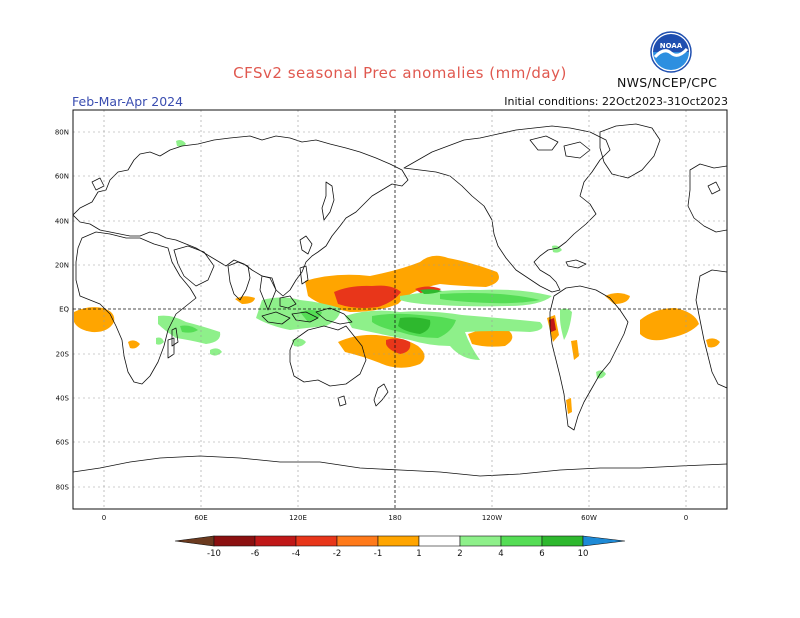 The image size is (800, 618). Describe the element at coordinates (616, 101) in the screenshot. I see `initial-conditions: Initial conditions: 22Oct2023-31Oct2023` at that location.